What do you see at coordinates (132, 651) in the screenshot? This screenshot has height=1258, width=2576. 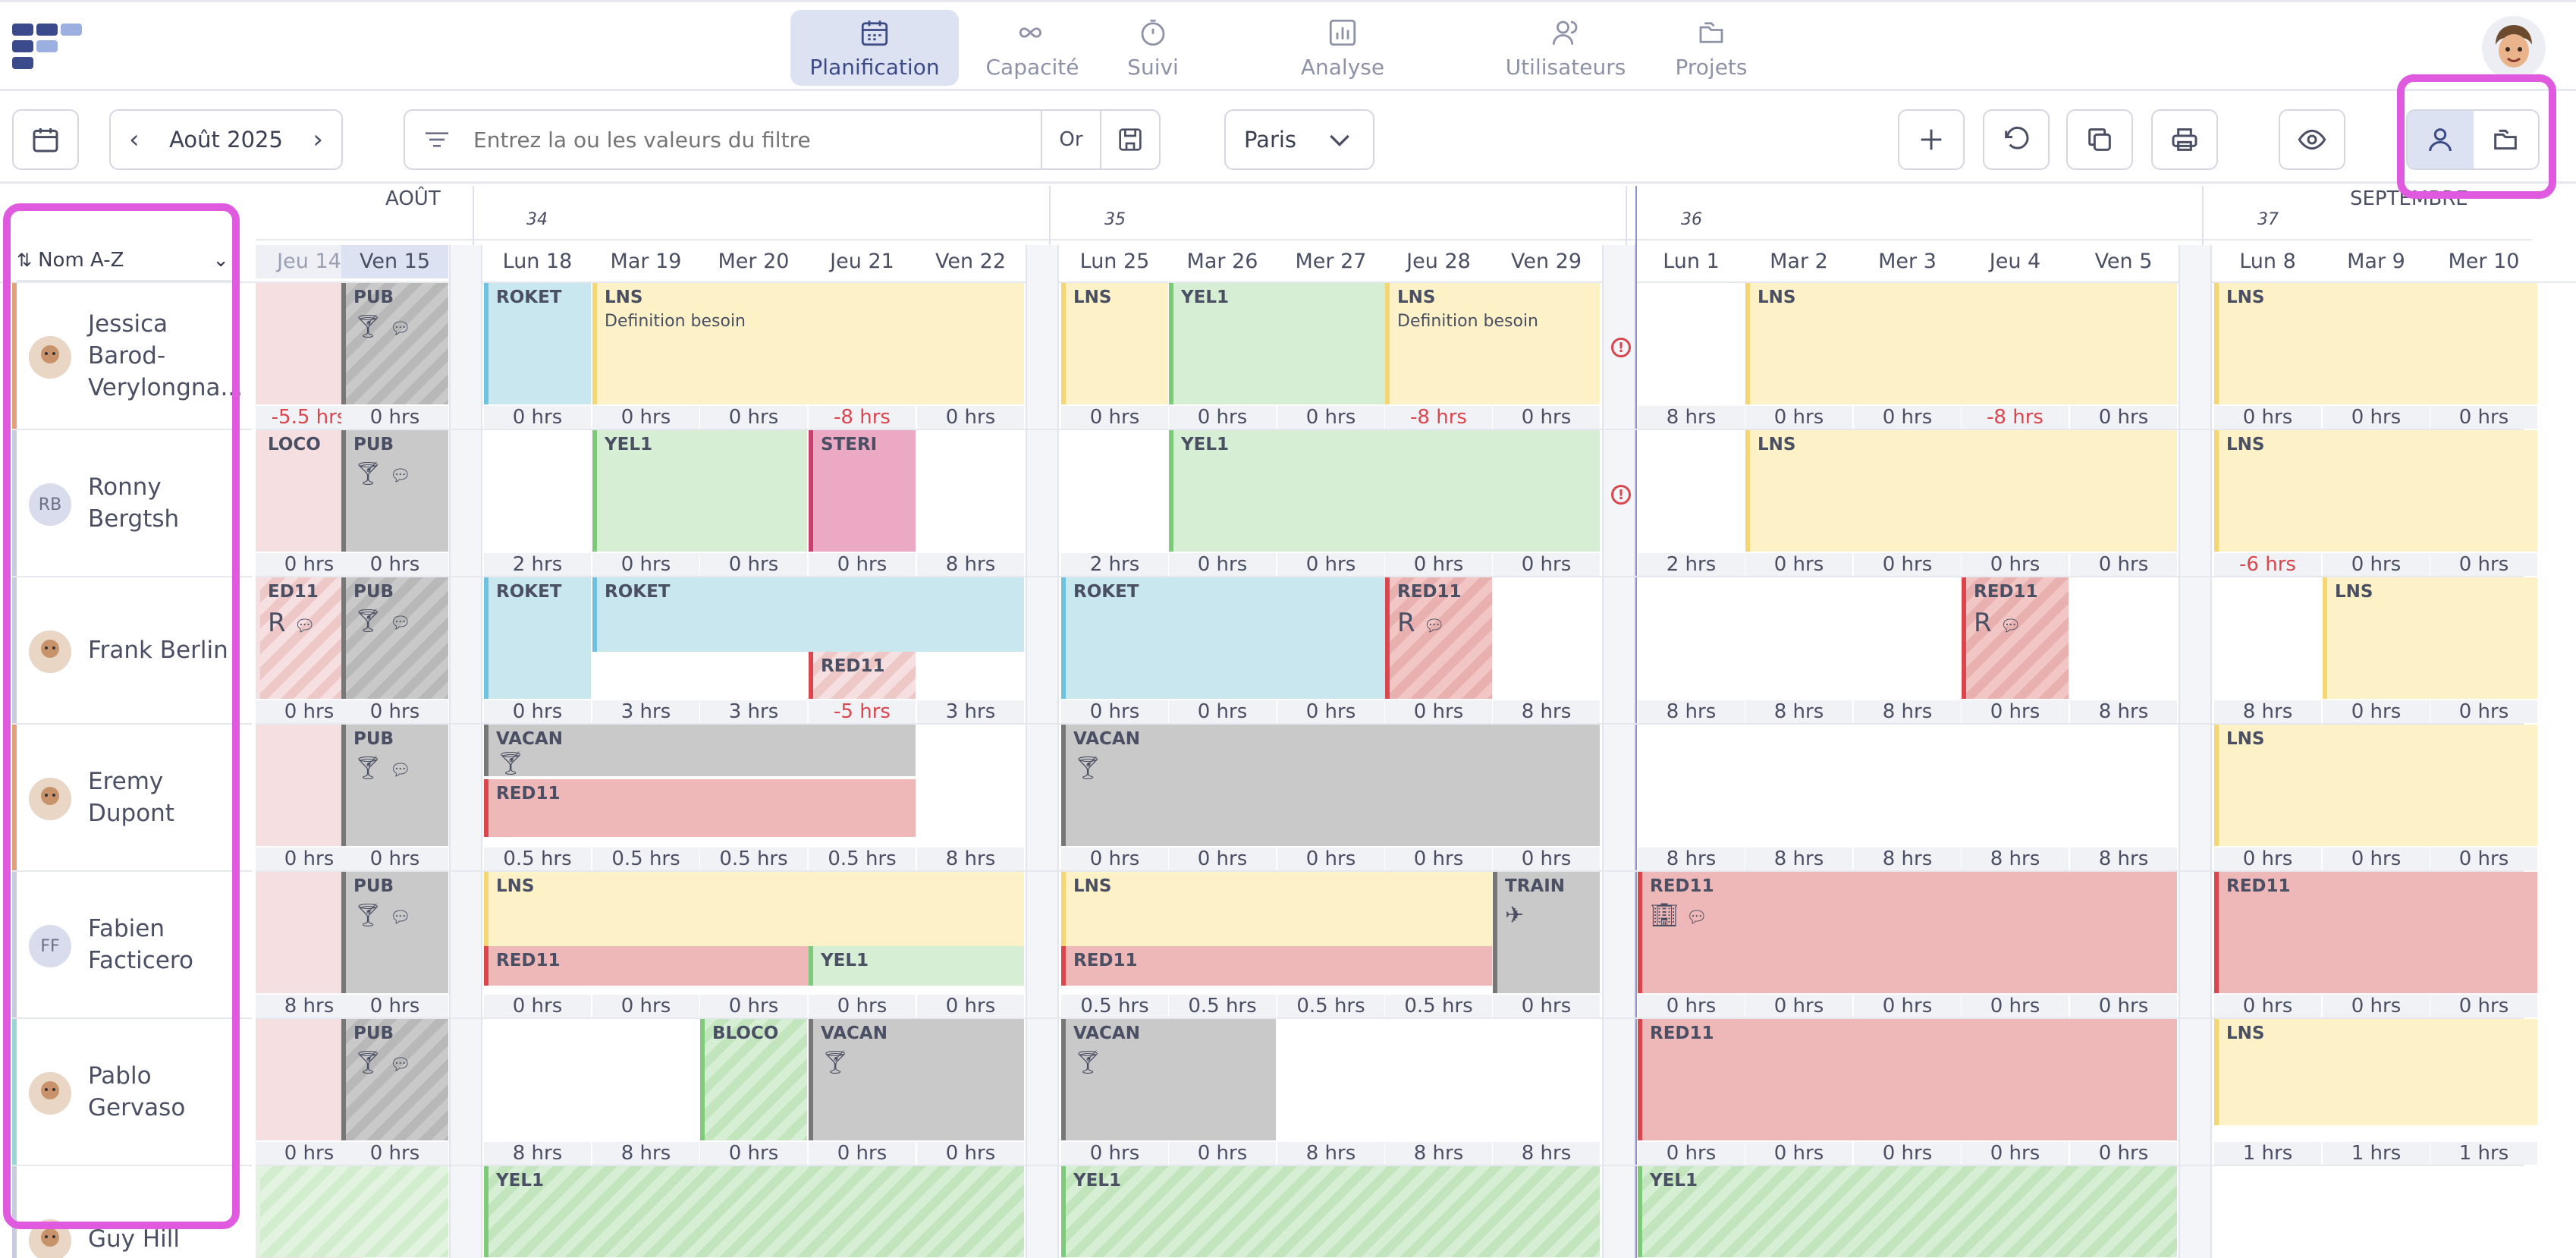 I see `person-row: Frank Berlin` at bounding box center [132, 651].